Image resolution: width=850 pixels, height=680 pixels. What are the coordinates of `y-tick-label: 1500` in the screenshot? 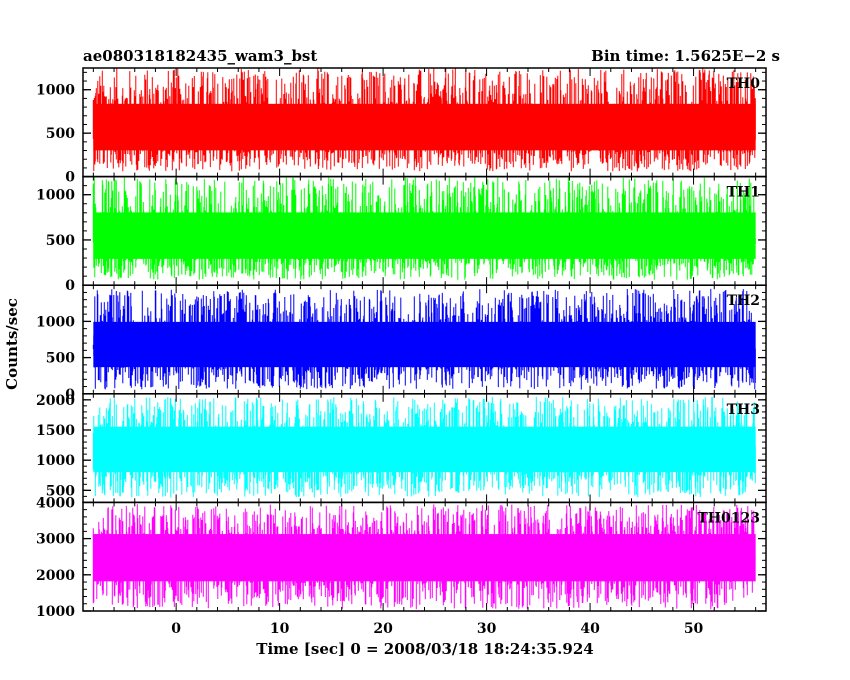 It's located at (55, 431).